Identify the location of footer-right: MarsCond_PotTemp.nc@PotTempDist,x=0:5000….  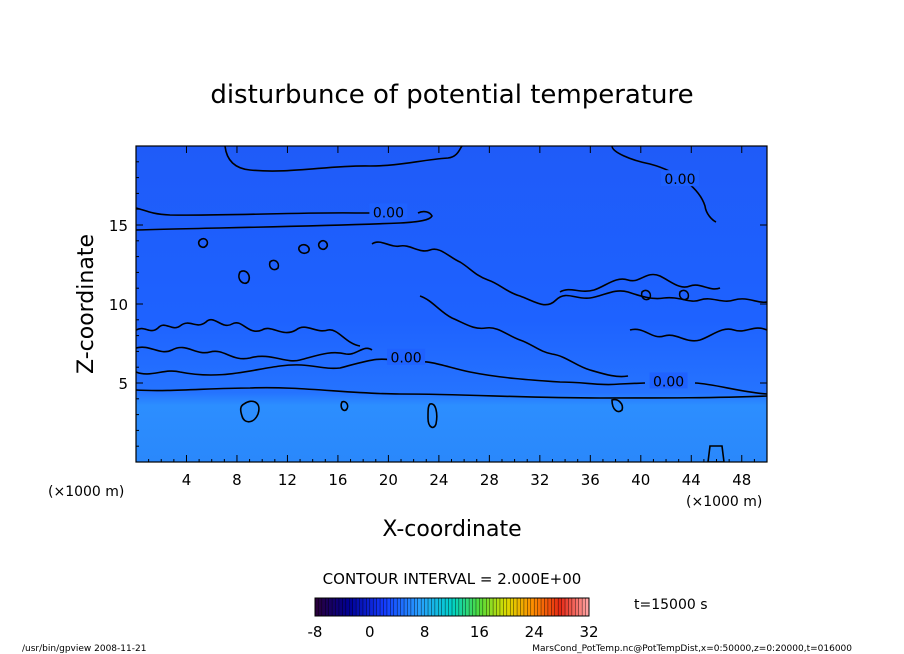
(692, 649).